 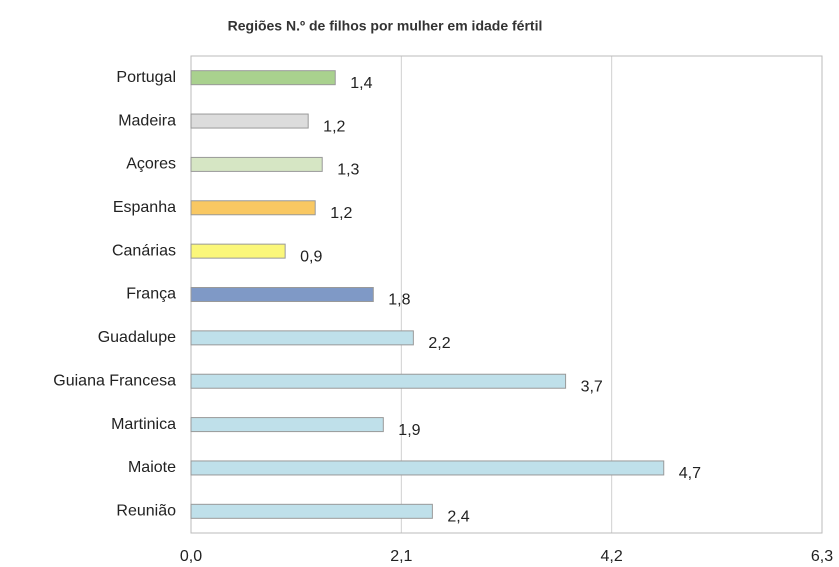 I want to click on y-tick-label: Portugal, so click(x=146, y=77).